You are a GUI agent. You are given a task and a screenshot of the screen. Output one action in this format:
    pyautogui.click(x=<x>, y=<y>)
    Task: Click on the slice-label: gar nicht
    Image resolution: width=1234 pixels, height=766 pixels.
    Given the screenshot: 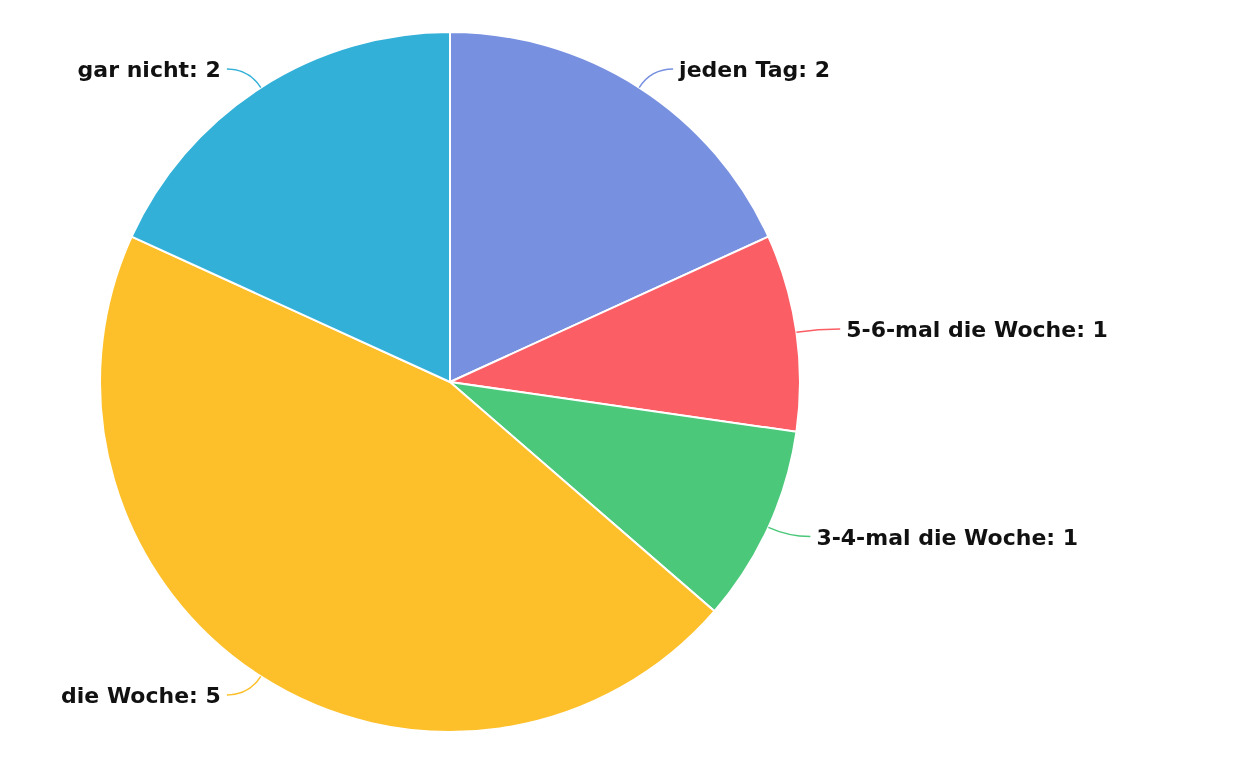 What is the action you would take?
    pyautogui.click(x=133, y=70)
    